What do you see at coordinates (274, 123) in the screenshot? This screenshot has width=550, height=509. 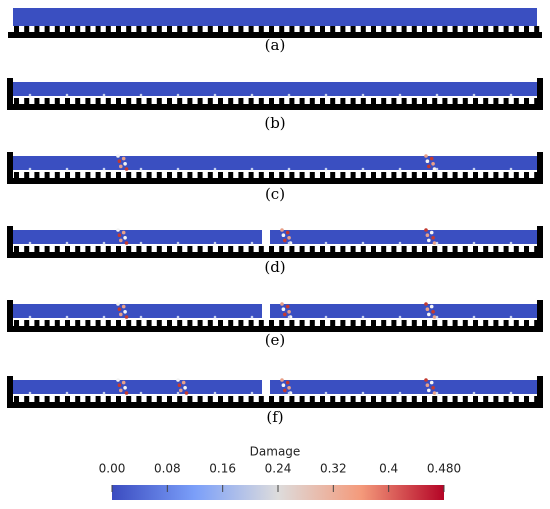 I see `panel-label: (b)` at bounding box center [274, 123].